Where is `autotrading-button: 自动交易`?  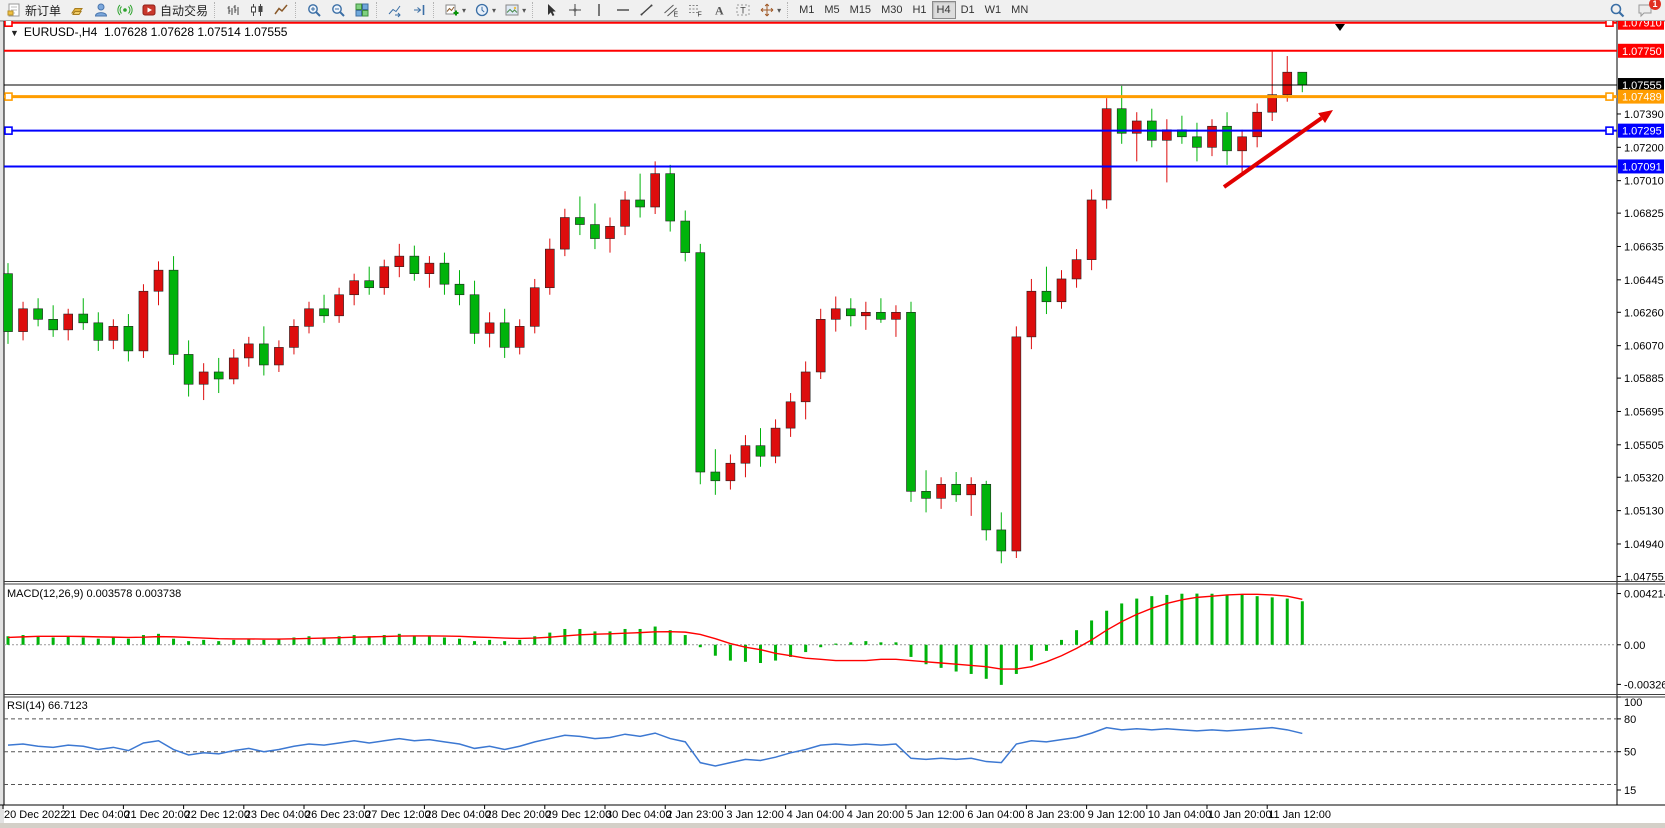 autotrading-button: 自动交易 is located at coordinates (174, 10).